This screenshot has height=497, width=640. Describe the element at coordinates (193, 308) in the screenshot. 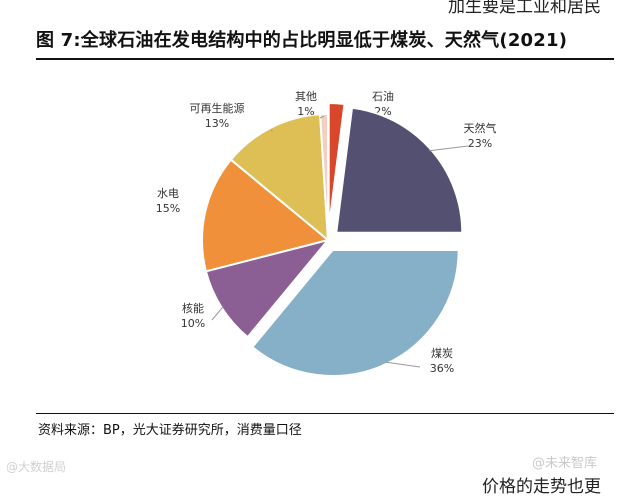

I see `slice-label-3: 核能` at that location.